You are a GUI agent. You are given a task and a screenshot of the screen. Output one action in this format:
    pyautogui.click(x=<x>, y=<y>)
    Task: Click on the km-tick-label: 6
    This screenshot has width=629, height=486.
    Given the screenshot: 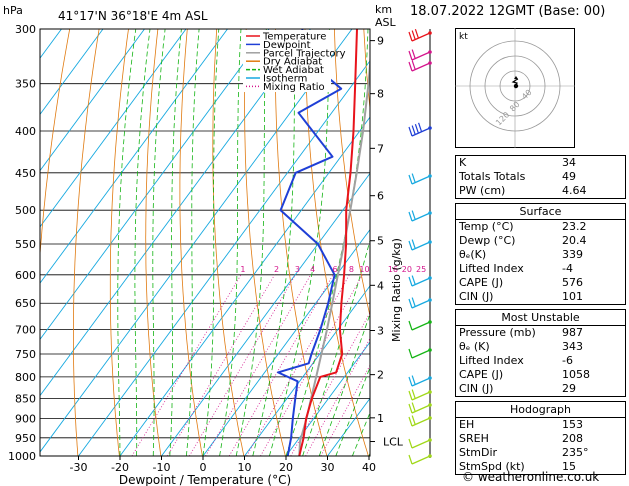 What is the action you would take?
    pyautogui.click(x=380, y=196)
    